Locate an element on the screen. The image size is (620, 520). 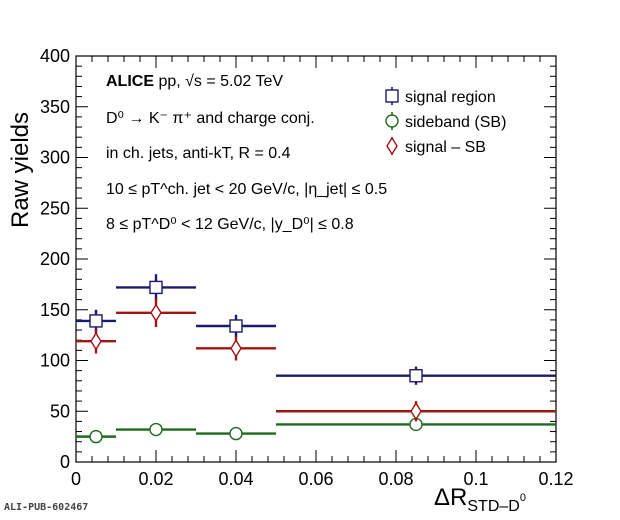
y-tick-label: 200 is located at coordinates (55, 259).